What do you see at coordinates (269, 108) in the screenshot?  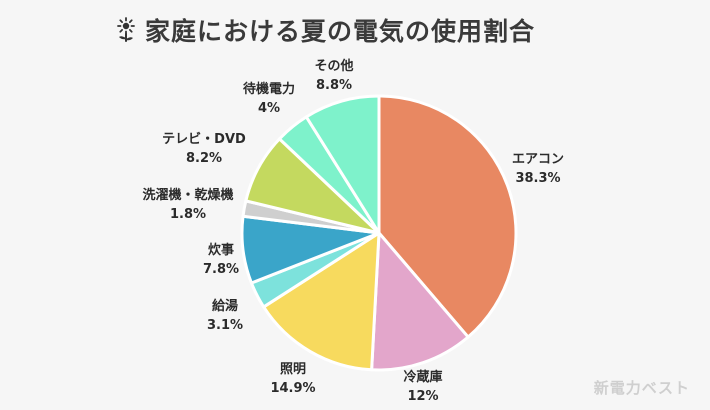 I see `slice-value-standby-power: 4%` at bounding box center [269, 108].